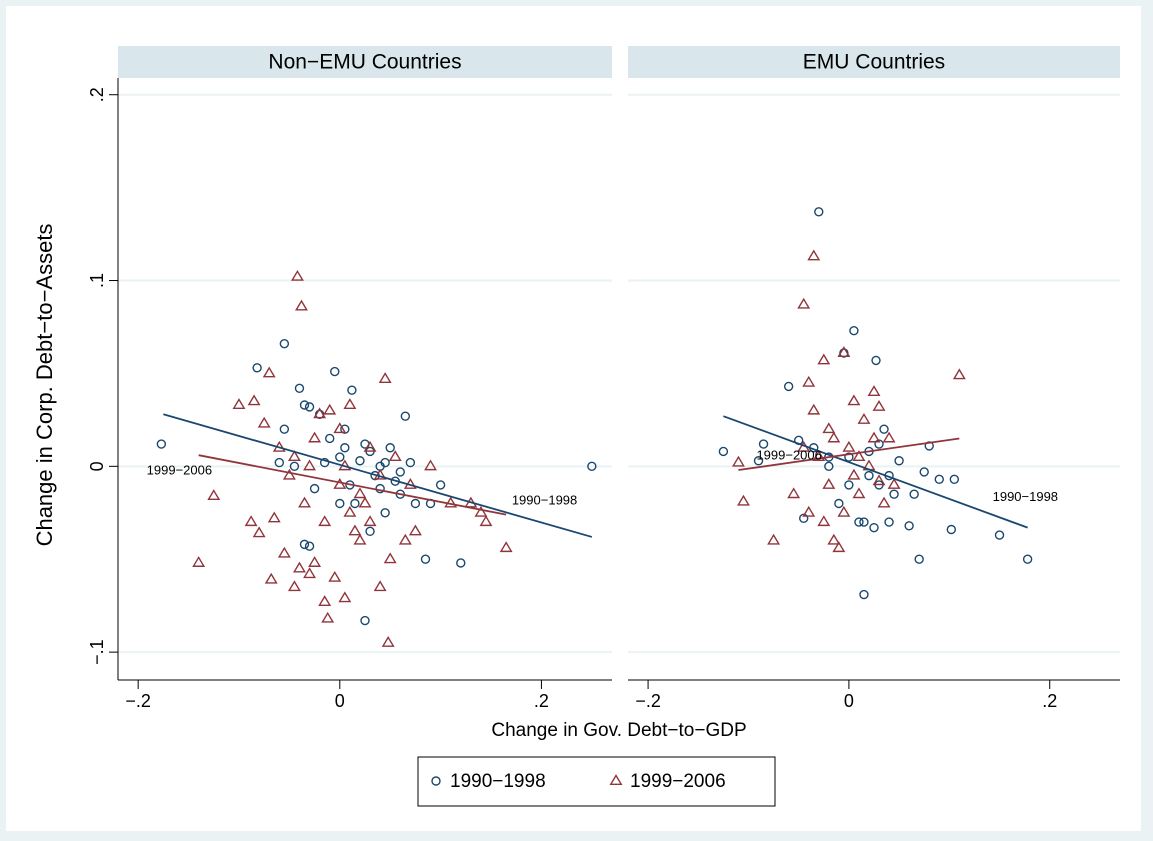 The height and width of the screenshot is (841, 1153). What do you see at coordinates (44, 385) in the screenshot?
I see `y-axis-title: Change in Corp. Debt−to−Assets` at bounding box center [44, 385].